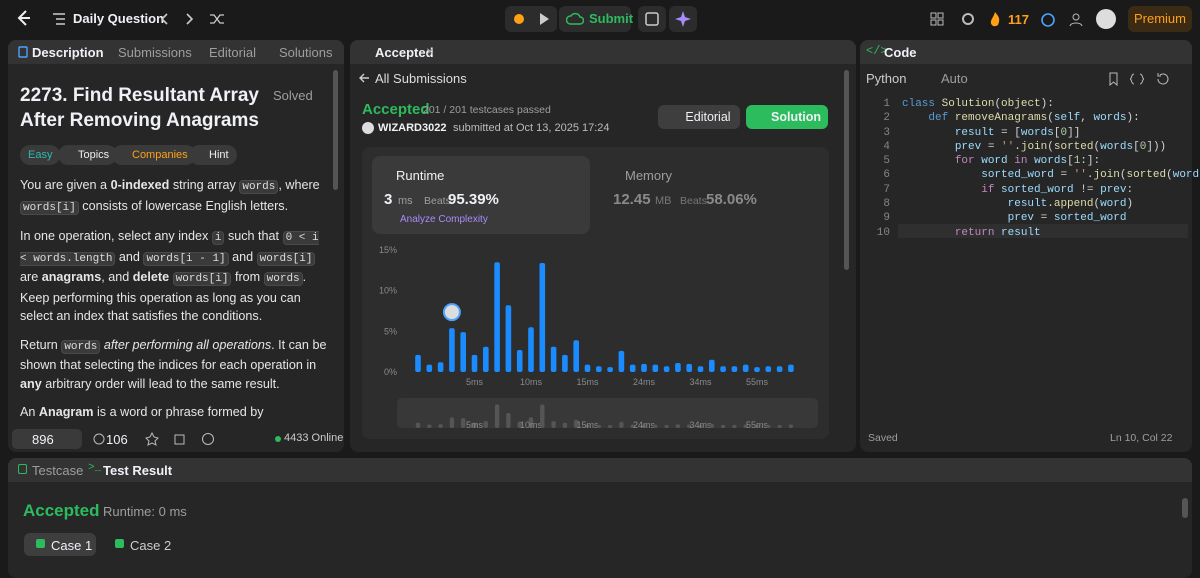 This screenshot has height=578, width=1200. Describe the element at coordinates (886, 118) in the screenshot. I see `line-number: 2` at that location.